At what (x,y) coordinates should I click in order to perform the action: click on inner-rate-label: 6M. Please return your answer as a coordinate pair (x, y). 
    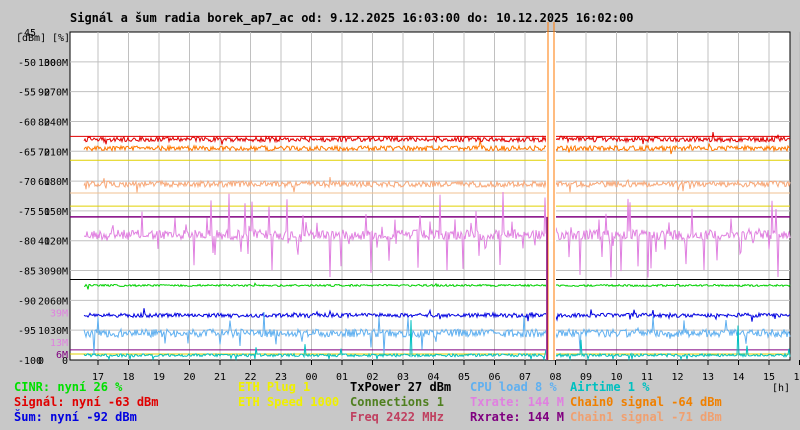
    Looking at the image, I should click on (62, 355).